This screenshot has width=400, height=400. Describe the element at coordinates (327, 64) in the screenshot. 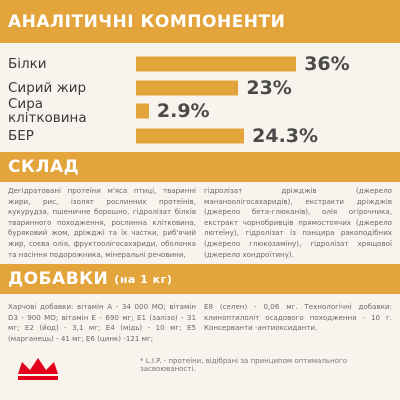

I see `value-label: 36%` at that location.